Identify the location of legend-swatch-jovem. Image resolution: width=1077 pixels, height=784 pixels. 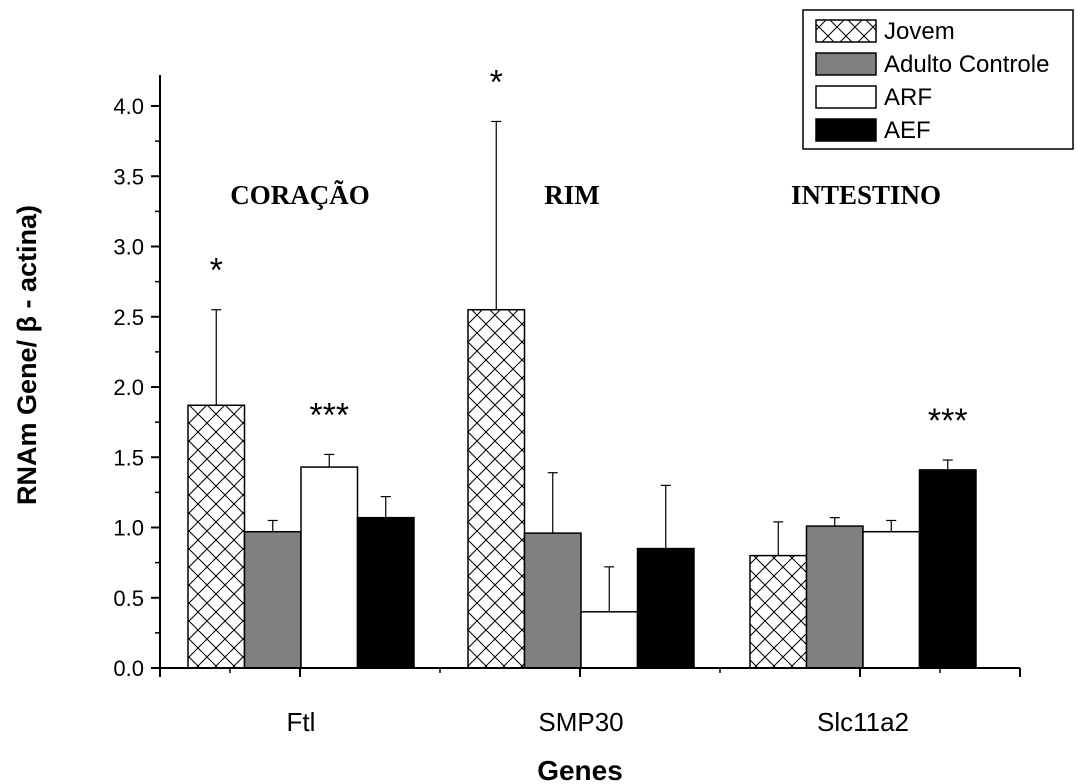
(846, 31).